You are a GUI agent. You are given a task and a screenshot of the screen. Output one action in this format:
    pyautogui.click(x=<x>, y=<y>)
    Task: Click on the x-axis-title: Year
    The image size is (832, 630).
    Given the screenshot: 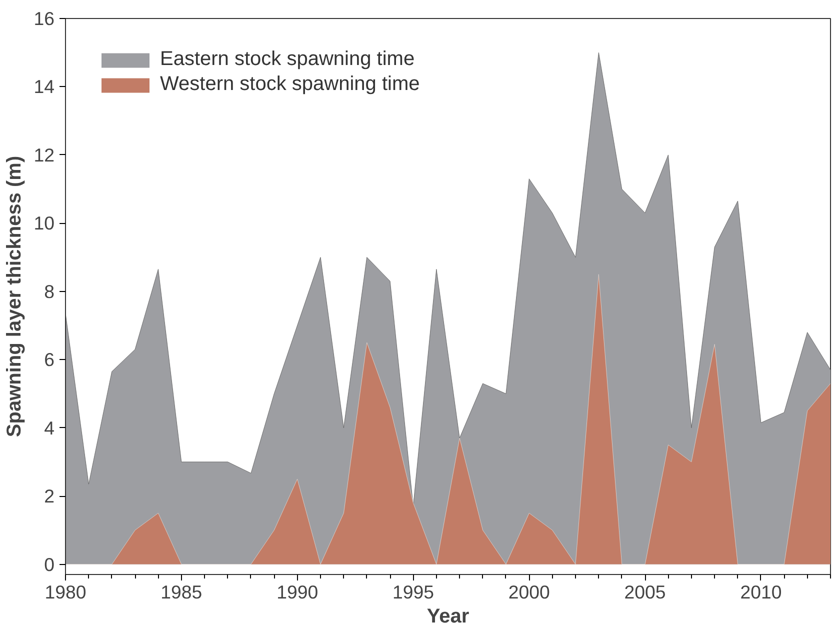 What is the action you would take?
    pyautogui.click(x=448, y=617)
    